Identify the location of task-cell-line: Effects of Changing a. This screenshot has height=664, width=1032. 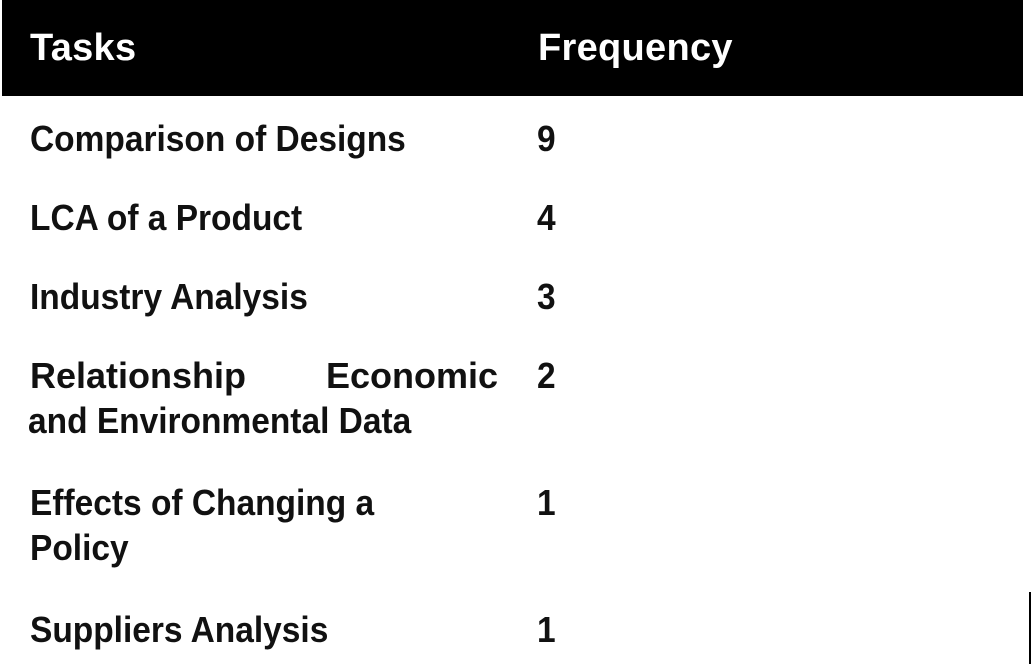
(202, 502).